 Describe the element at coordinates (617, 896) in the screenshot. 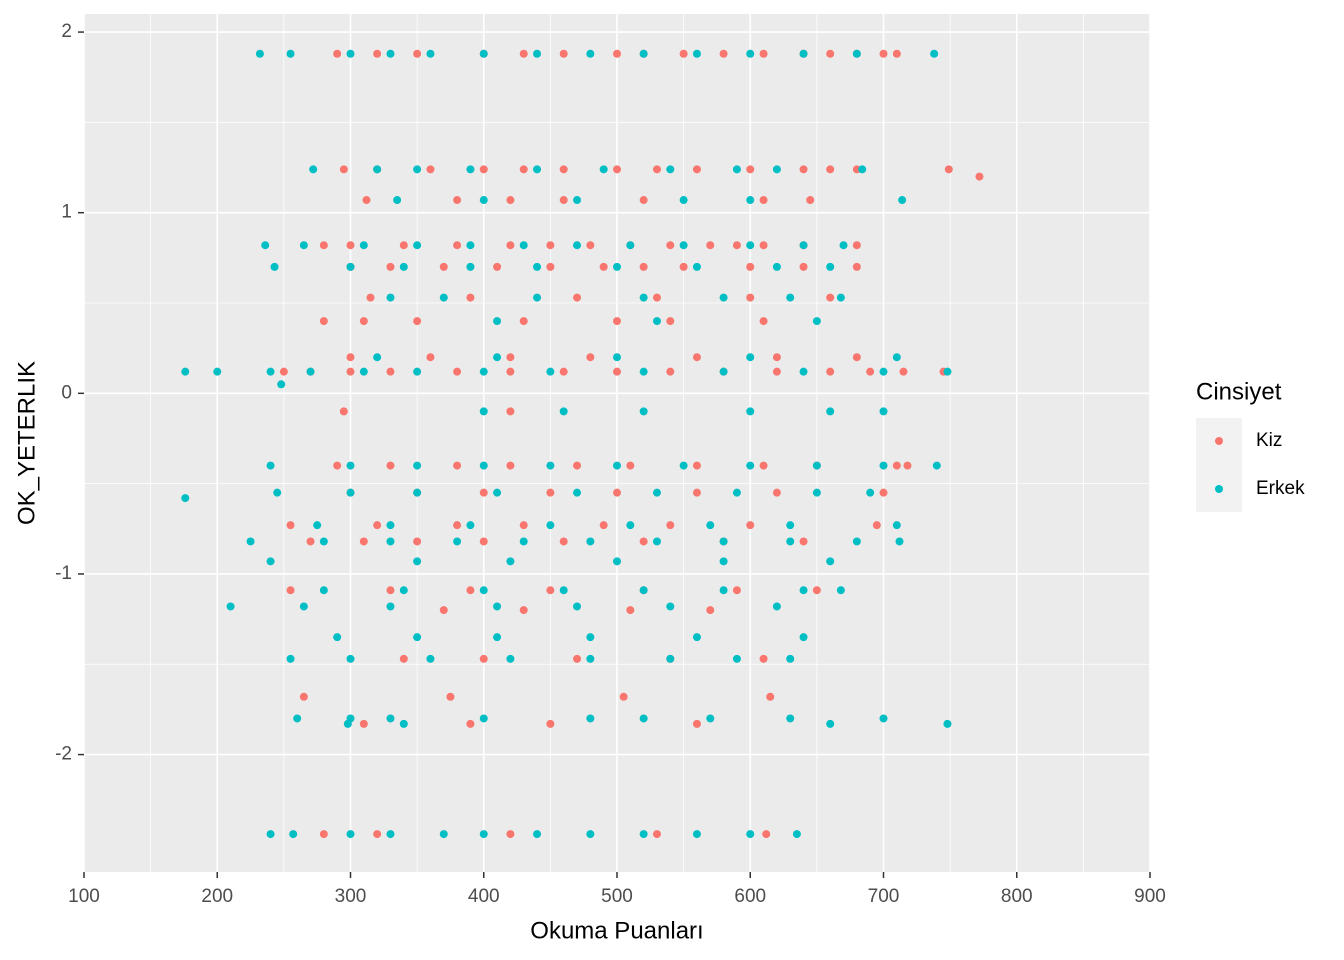

I see `x-tick-label: 500` at that location.